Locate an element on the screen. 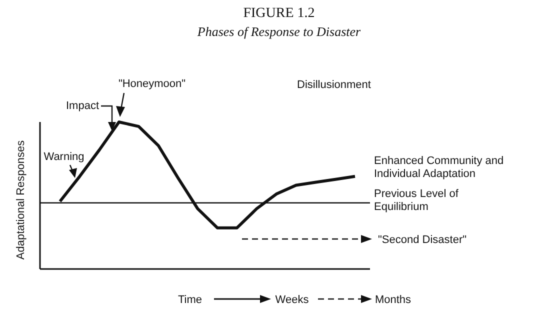 This screenshot has height=329, width=558. annotation: Warning is located at coordinates (64, 157).